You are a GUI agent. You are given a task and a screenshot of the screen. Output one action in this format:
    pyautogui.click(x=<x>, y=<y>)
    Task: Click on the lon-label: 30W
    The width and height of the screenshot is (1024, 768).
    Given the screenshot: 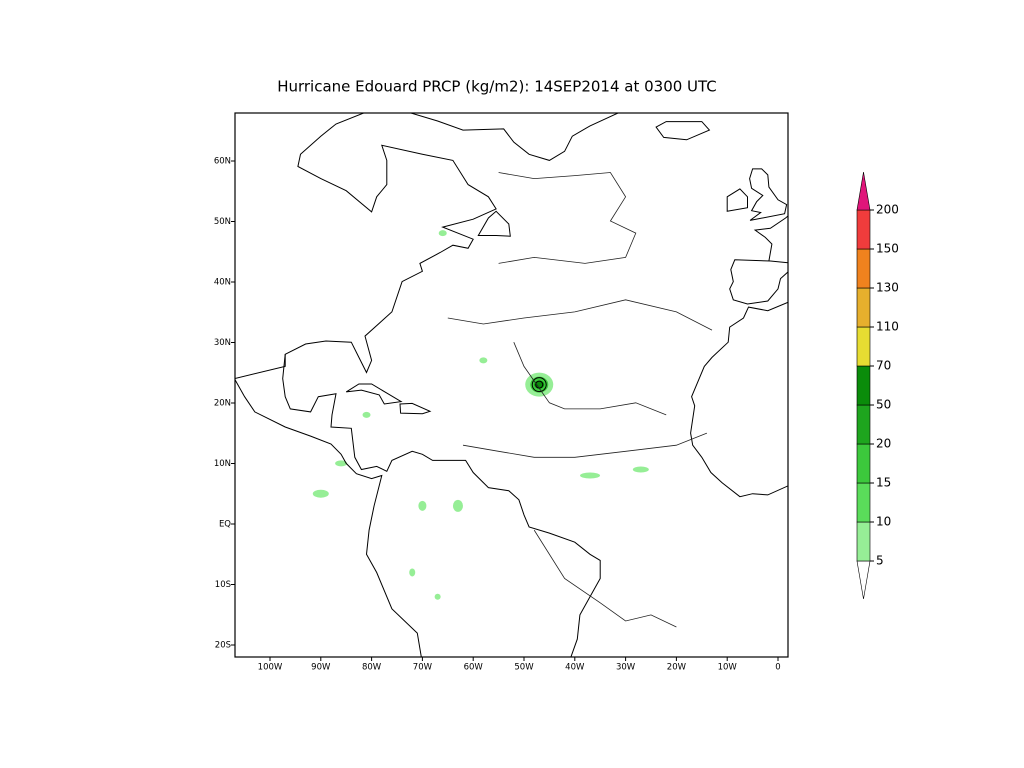 What is the action you would take?
    pyautogui.click(x=626, y=668)
    